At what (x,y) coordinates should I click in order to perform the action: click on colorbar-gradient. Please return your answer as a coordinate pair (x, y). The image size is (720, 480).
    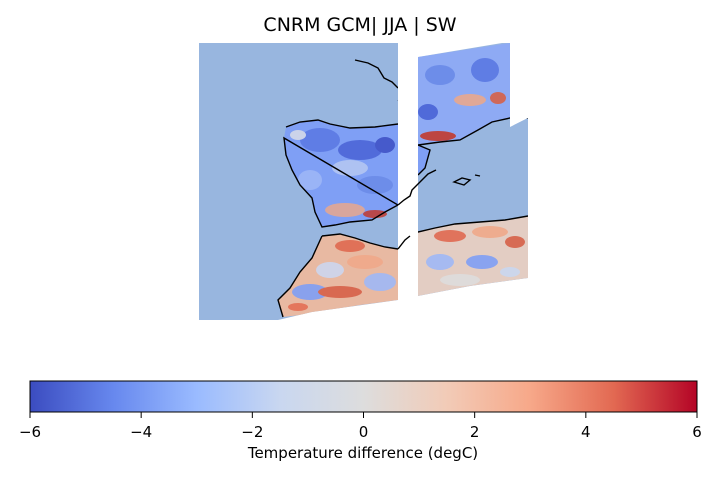
    Looking at the image, I should click on (363, 396).